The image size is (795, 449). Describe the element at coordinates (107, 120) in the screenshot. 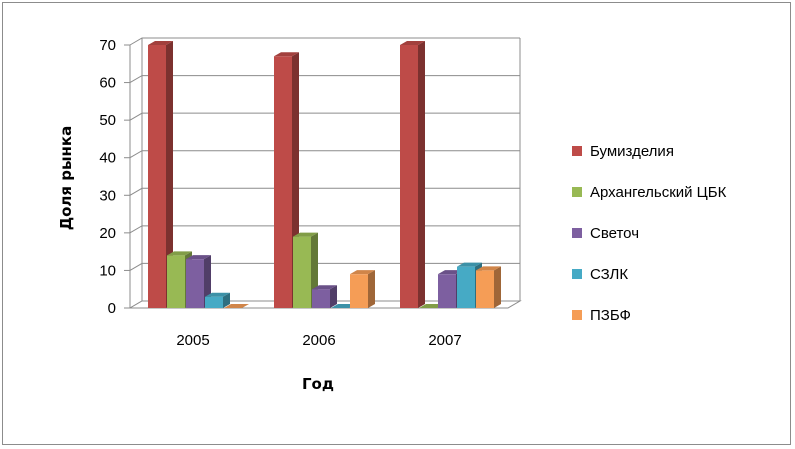

I see `y-tick-label: 50` at that location.